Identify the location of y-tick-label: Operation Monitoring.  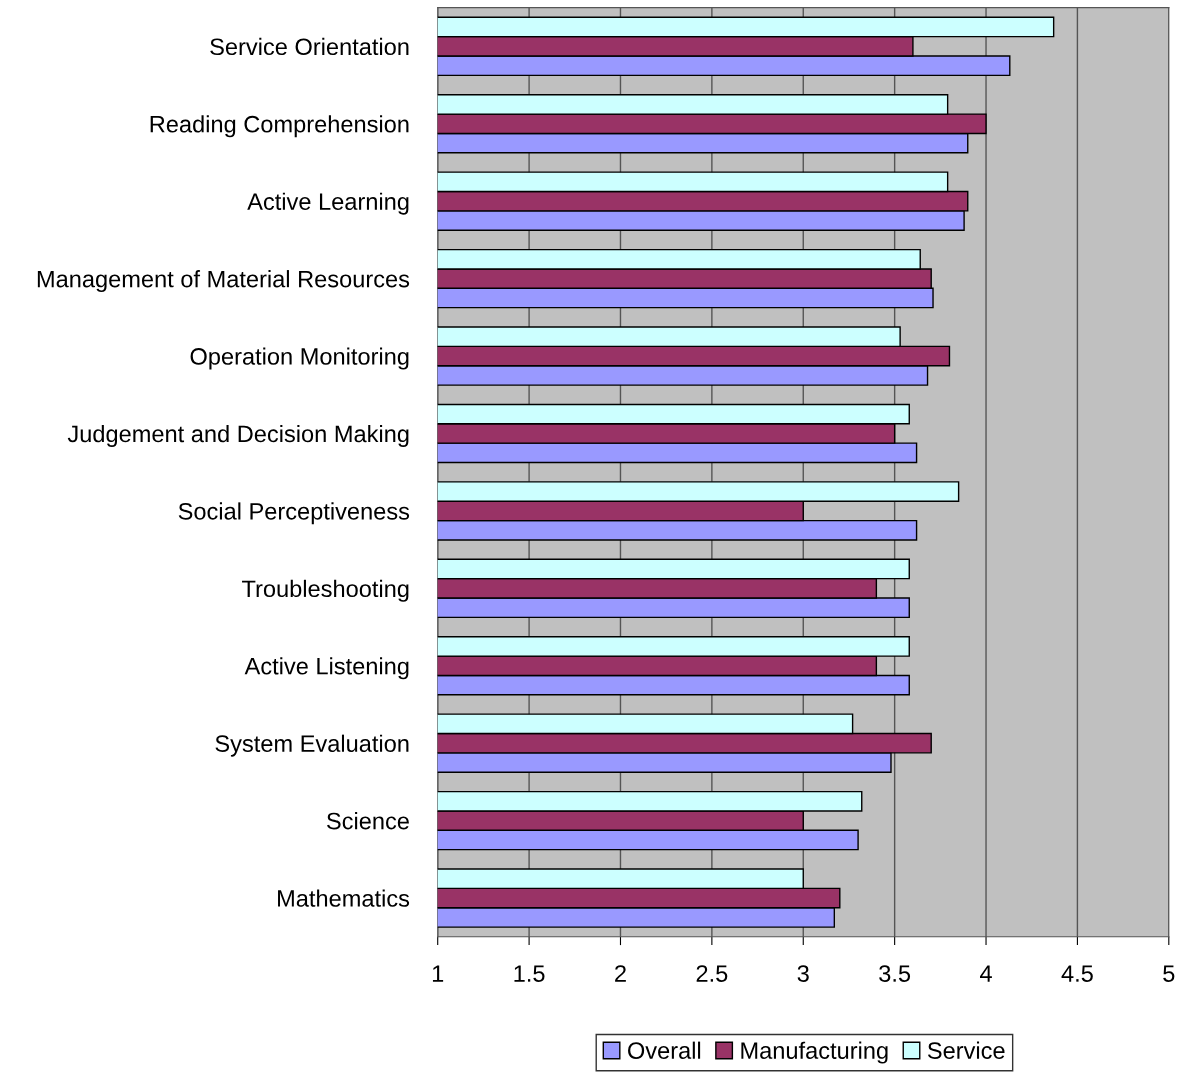
(299, 358).